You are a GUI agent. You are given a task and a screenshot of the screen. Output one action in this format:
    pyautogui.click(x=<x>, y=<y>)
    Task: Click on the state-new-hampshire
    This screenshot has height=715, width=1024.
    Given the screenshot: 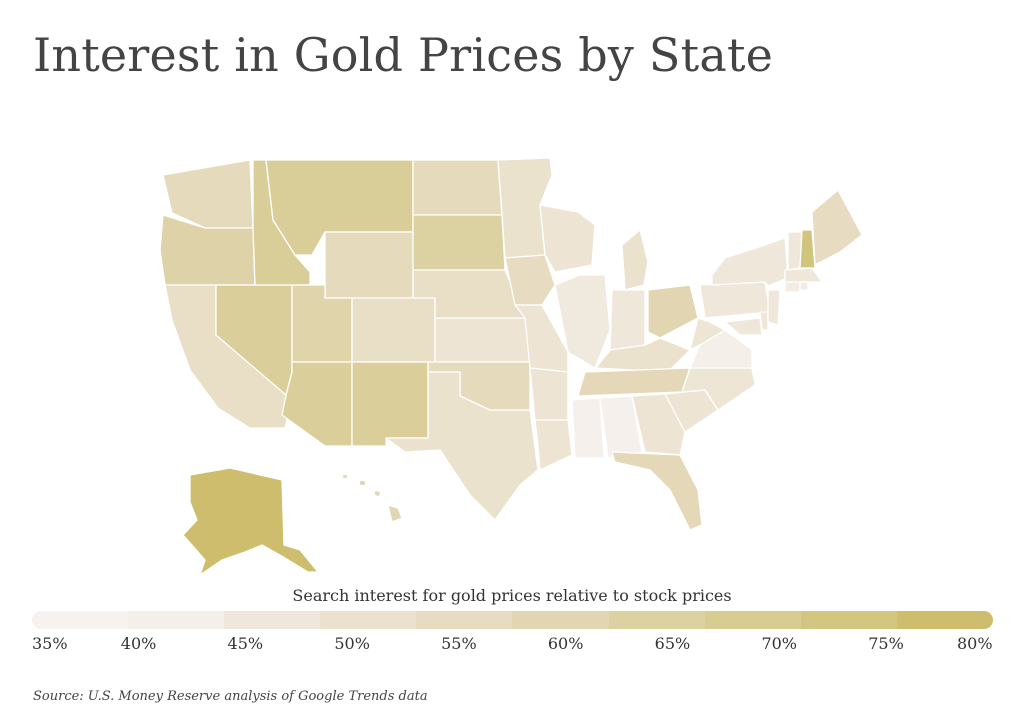 What is the action you would take?
    pyautogui.click(x=807, y=249)
    